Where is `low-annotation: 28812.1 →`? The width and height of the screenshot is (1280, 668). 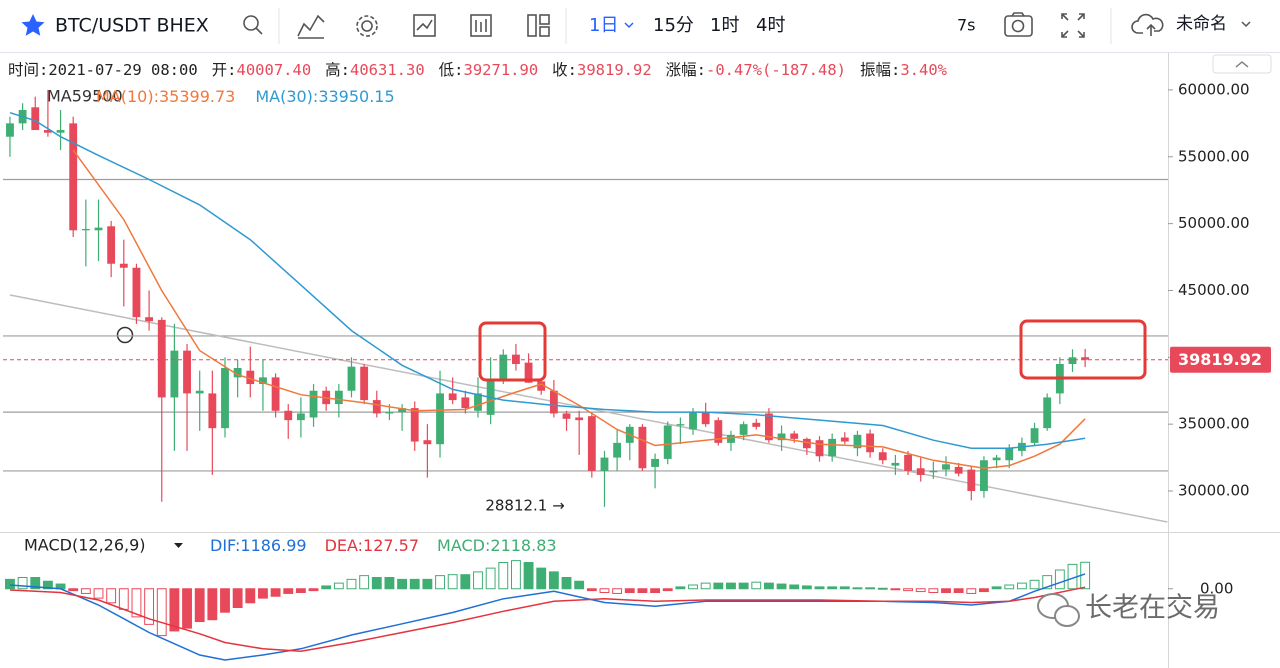 low-annotation: 28812.1 → is located at coordinates (524, 506).